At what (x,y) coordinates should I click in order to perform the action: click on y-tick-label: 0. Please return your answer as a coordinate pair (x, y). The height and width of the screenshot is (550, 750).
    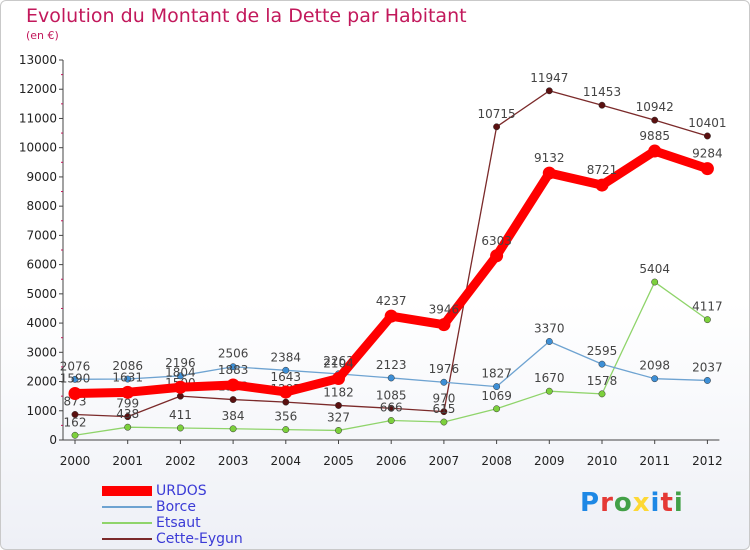
    Looking at the image, I should click on (53, 440).